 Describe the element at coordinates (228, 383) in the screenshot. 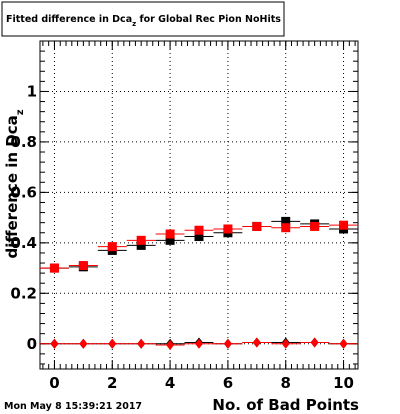

I see `x-tick-label: 6` at that location.